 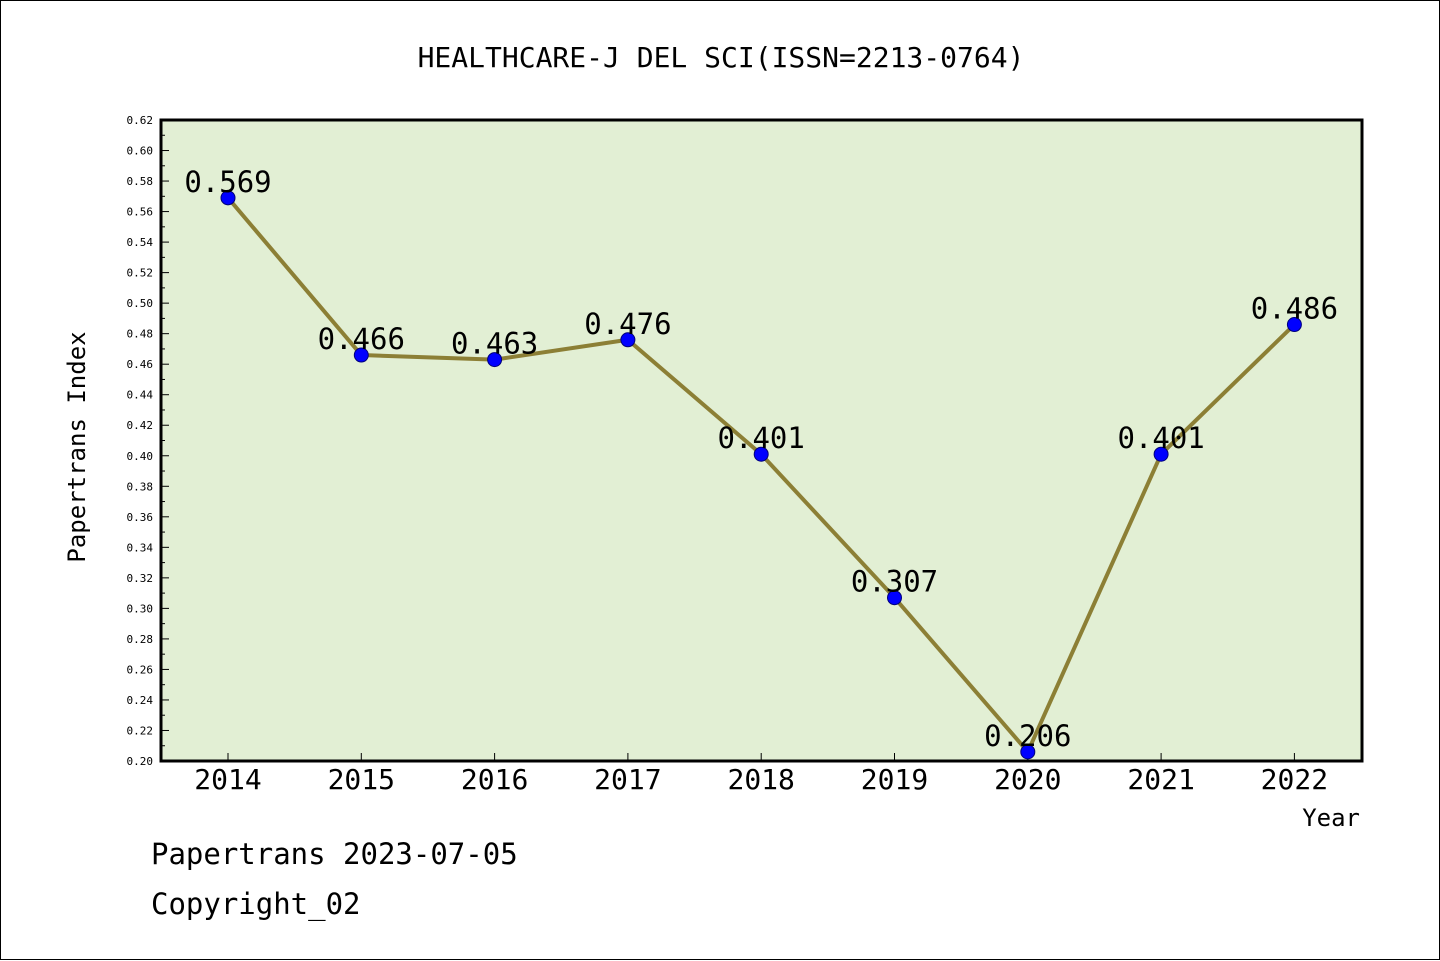 What do you see at coordinates (140, 639) in the screenshot?
I see `y-tick-label: 0.28` at bounding box center [140, 639].